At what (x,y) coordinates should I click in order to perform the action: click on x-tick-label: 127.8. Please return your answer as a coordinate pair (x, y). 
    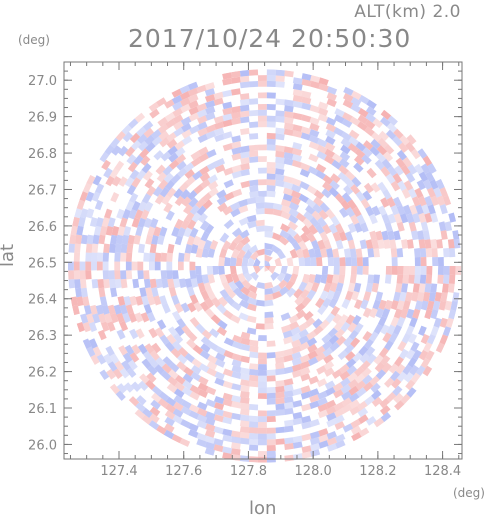
    Looking at the image, I should click on (248, 471).